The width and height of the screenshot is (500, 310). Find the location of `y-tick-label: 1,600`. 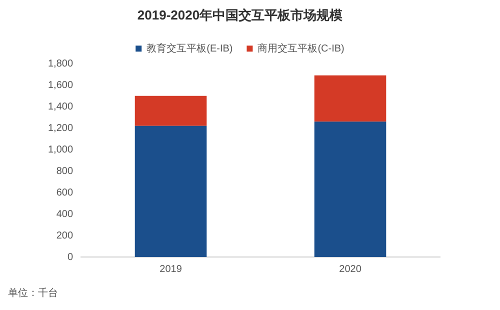

y-tick-label: 1,600 is located at coordinates (61, 85).